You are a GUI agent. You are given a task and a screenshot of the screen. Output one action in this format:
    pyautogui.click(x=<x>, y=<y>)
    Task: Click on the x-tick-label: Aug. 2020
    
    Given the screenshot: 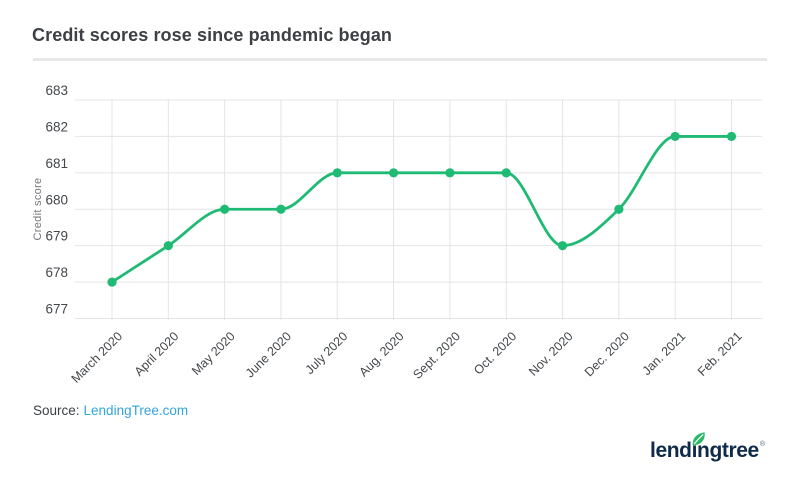 What is the action you would take?
    pyautogui.click(x=382, y=354)
    